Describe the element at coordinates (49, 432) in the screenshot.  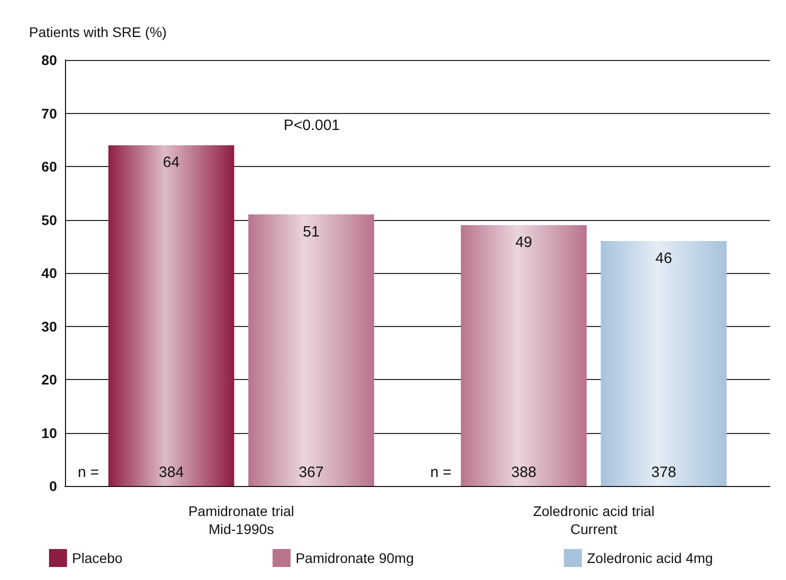
I see `y-tick-label: 10` at that location.